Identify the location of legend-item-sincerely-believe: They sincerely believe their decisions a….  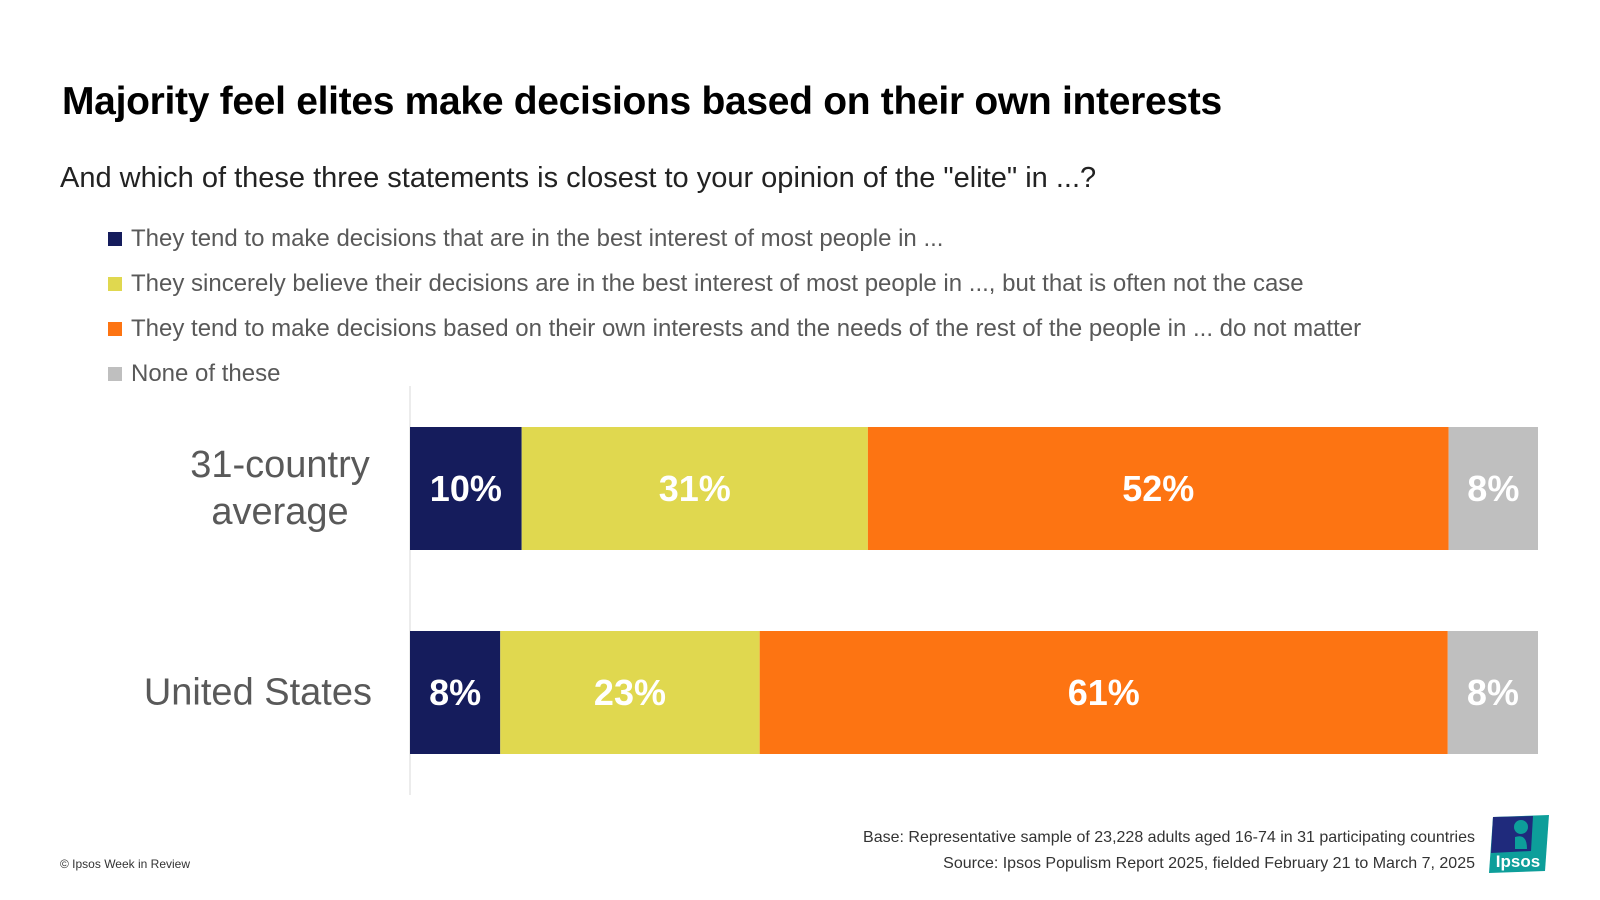
(734, 283).